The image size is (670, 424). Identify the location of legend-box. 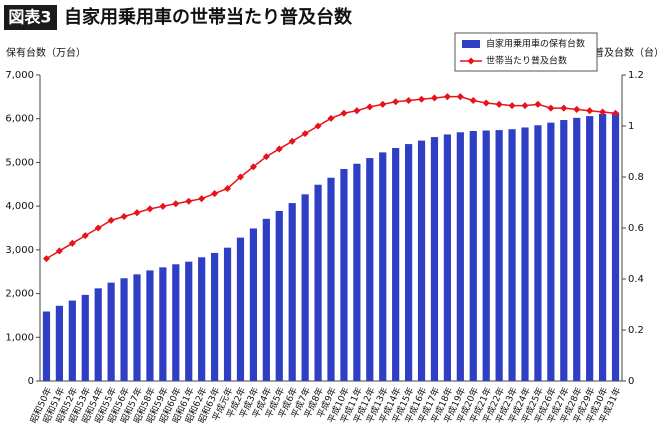
(526, 52).